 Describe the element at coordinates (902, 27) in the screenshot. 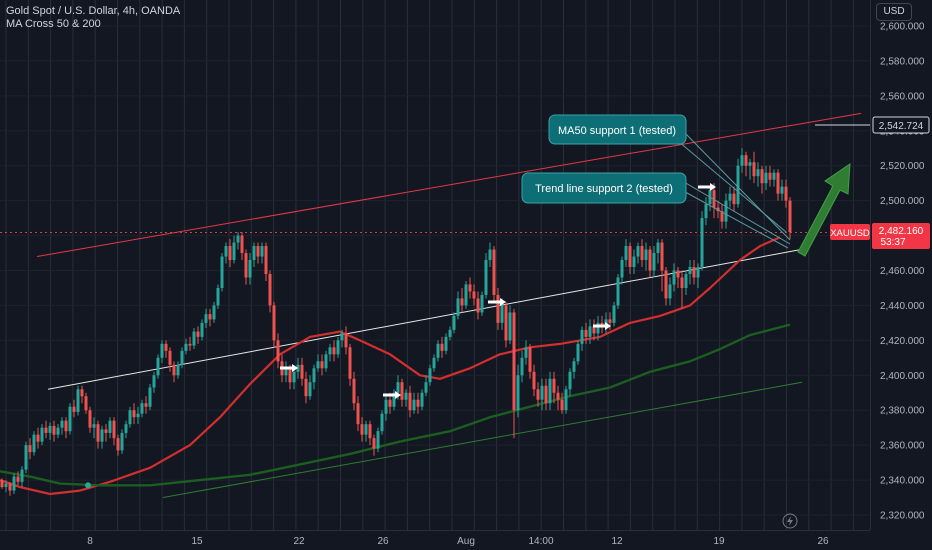

I see `y-tick-label: 2,600.000` at that location.